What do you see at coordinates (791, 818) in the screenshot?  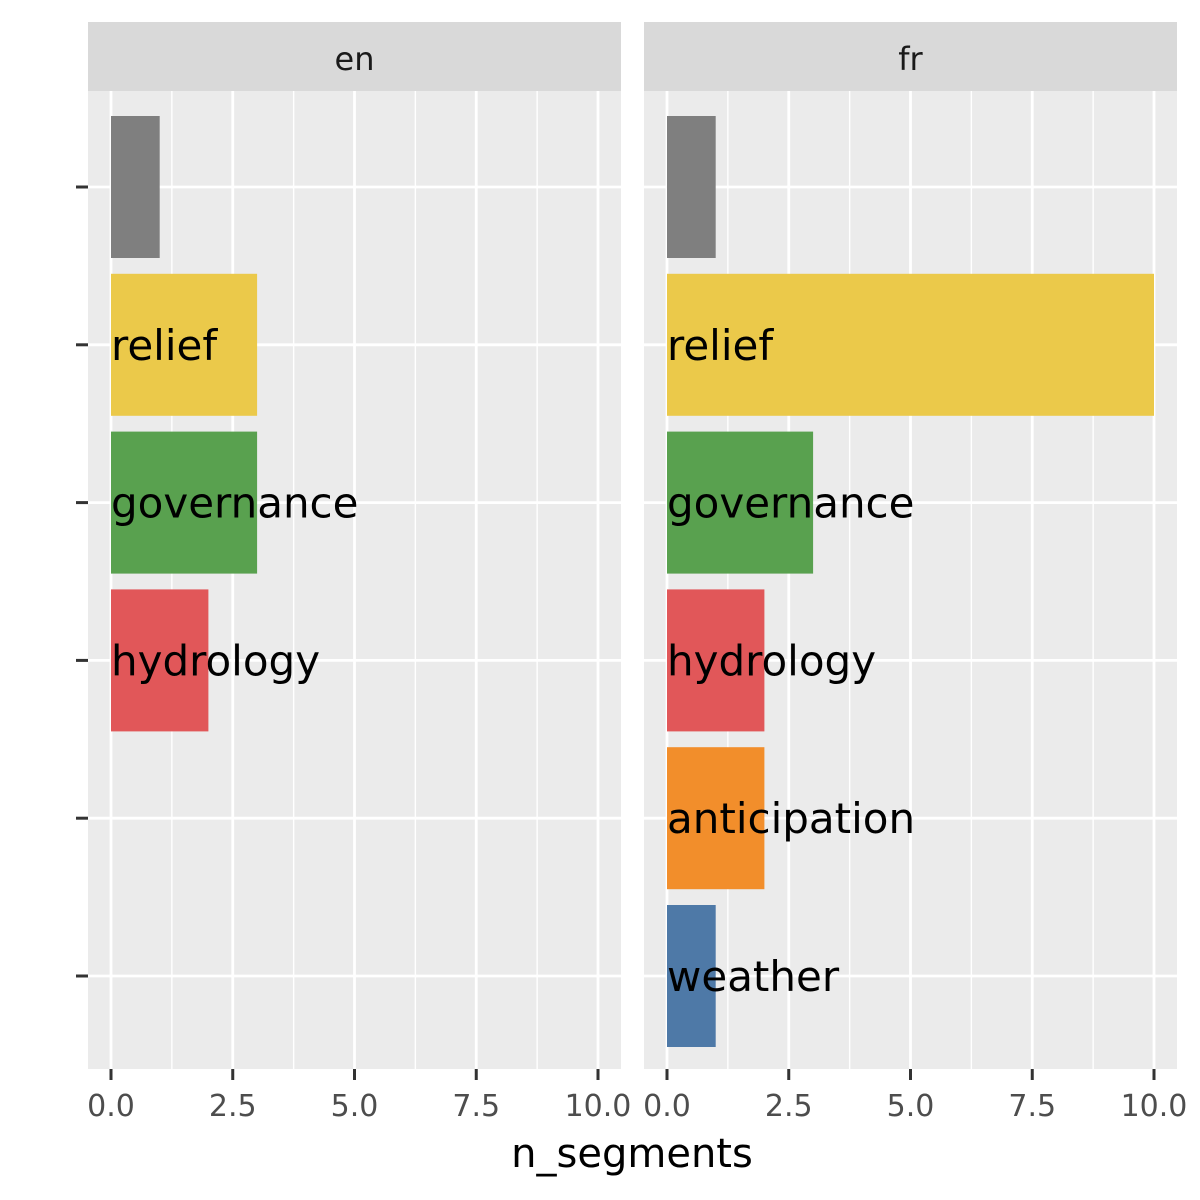 I see `bar-label-anticipation: anticipation` at bounding box center [791, 818].